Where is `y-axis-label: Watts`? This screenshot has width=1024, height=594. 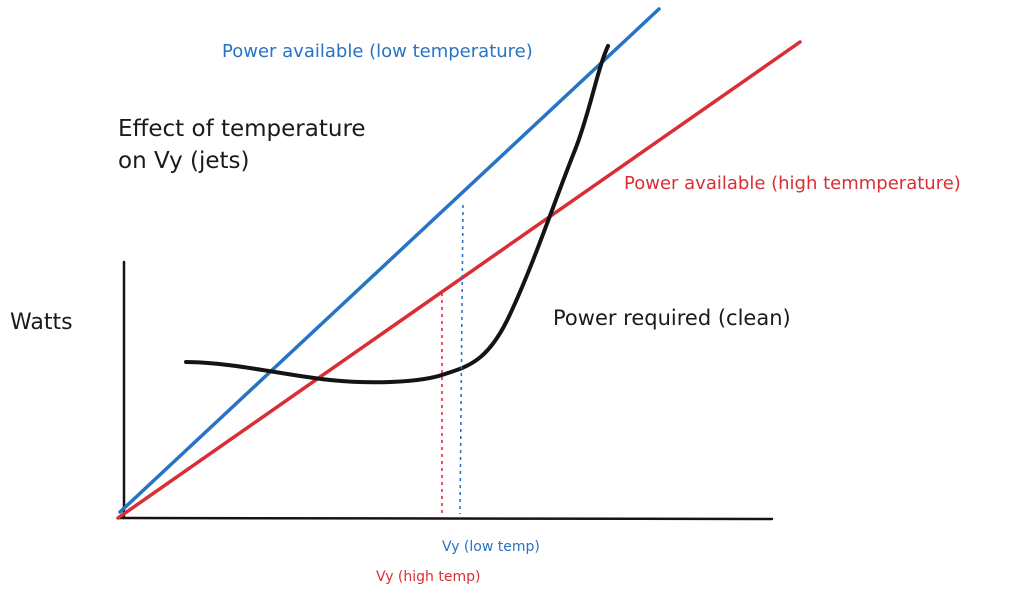
y-axis-label: Watts is located at coordinates (41, 322).